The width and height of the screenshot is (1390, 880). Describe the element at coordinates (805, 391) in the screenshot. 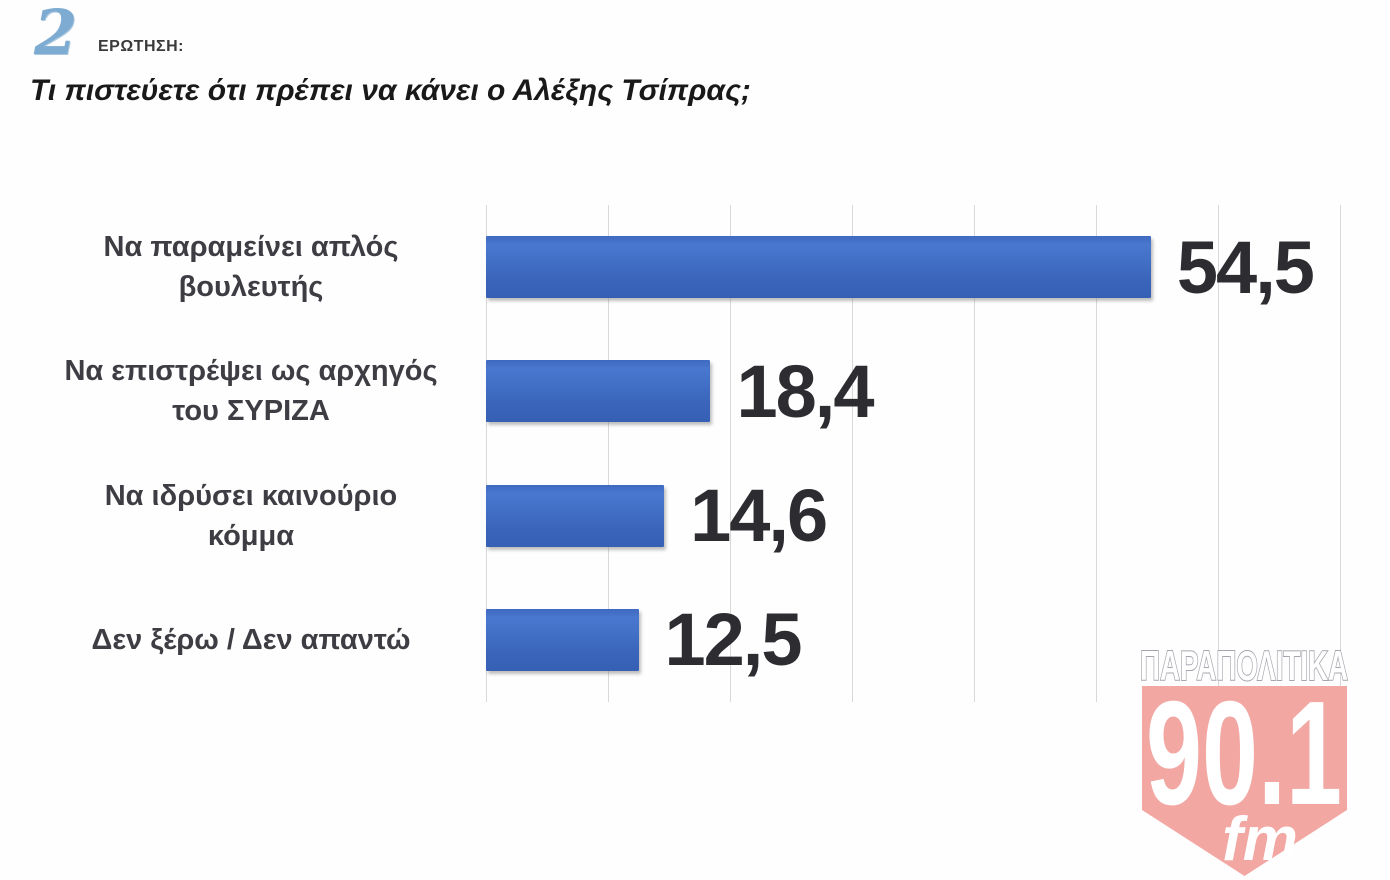

I see `value-label: 18,4` at that location.